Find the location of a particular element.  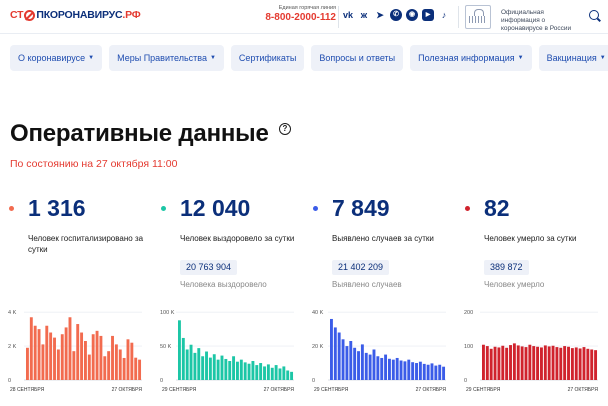

messenger-icon: ◉ is located at coordinates (412, 15).